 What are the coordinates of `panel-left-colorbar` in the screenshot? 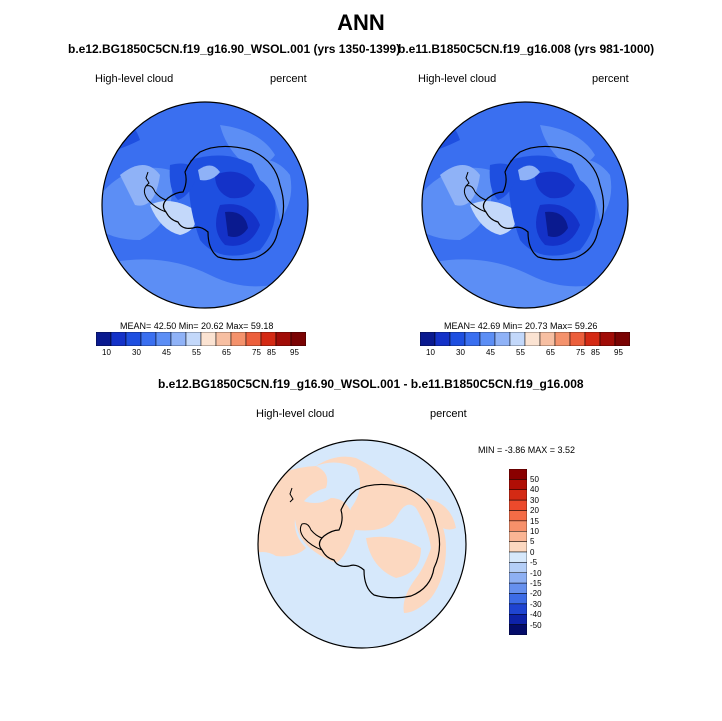 It's located at (201, 339).